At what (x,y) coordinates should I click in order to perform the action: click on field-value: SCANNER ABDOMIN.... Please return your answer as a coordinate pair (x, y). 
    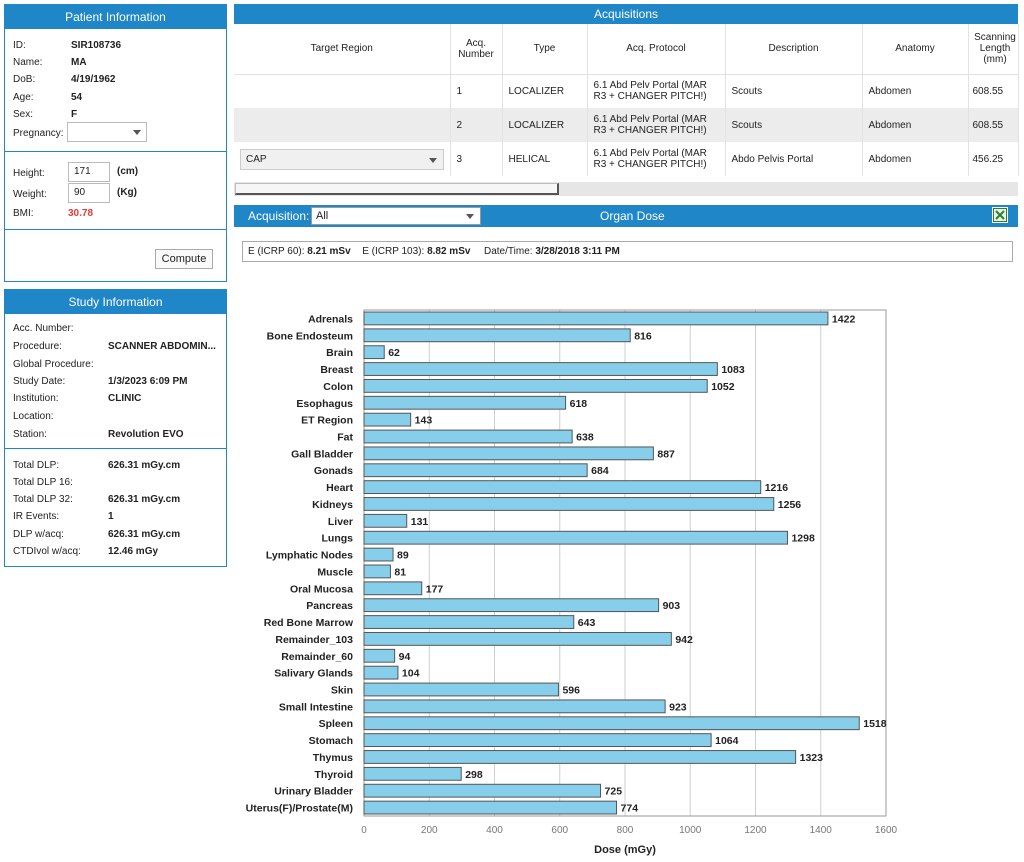
    Looking at the image, I should click on (162, 346).